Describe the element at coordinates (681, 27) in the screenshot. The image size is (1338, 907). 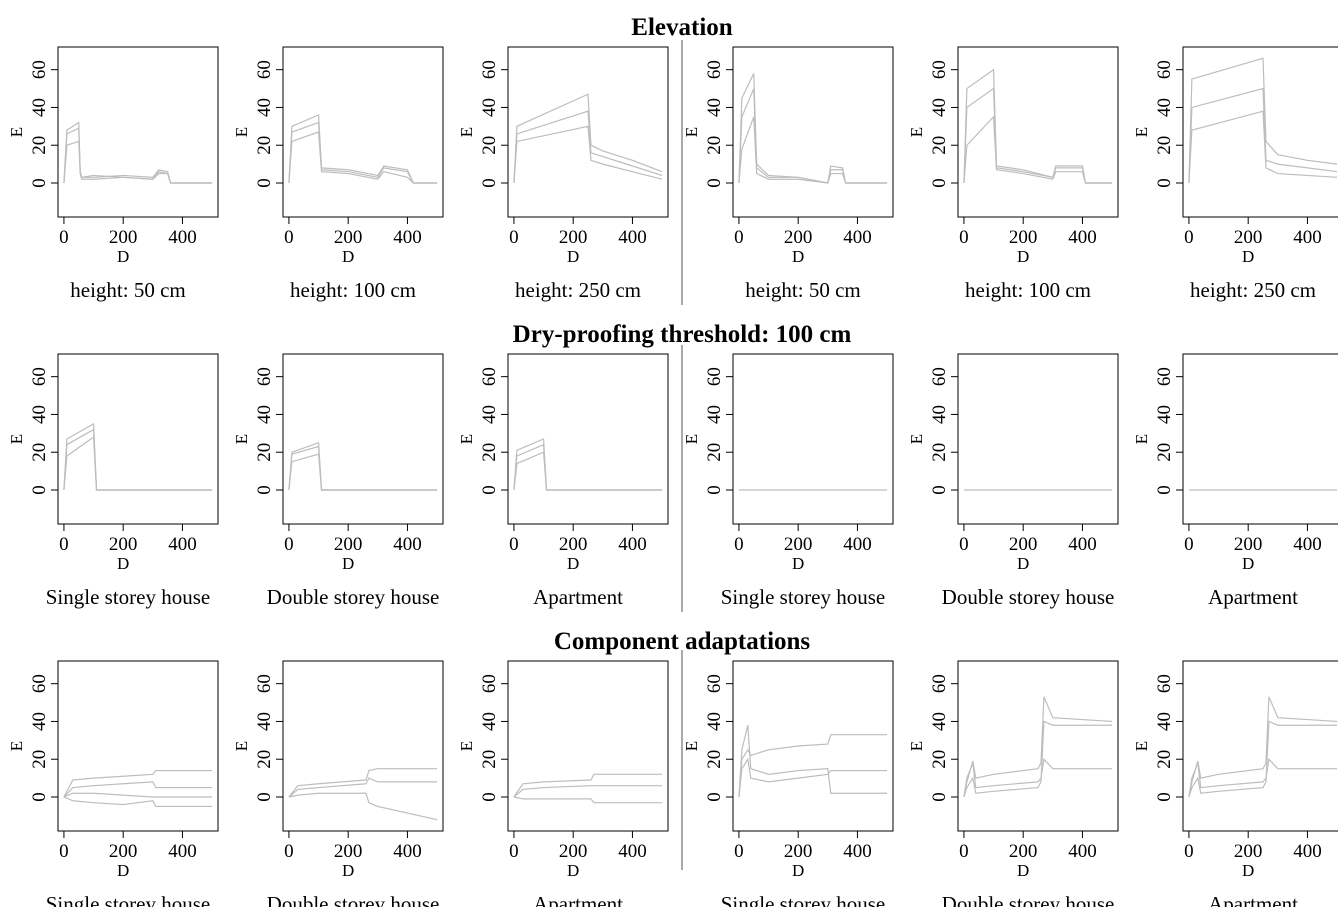
I see `section-title: Elevation` at that location.